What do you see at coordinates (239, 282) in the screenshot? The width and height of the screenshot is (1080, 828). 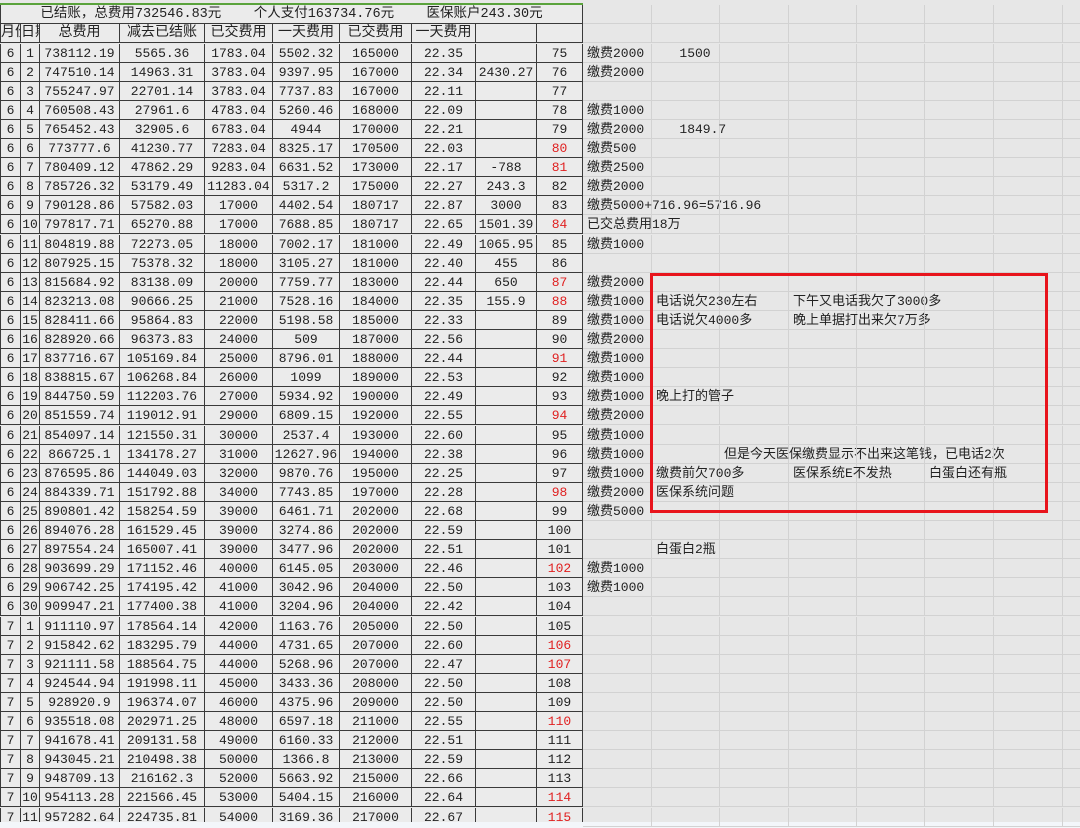 I see `paid-cell: 20000` at bounding box center [239, 282].